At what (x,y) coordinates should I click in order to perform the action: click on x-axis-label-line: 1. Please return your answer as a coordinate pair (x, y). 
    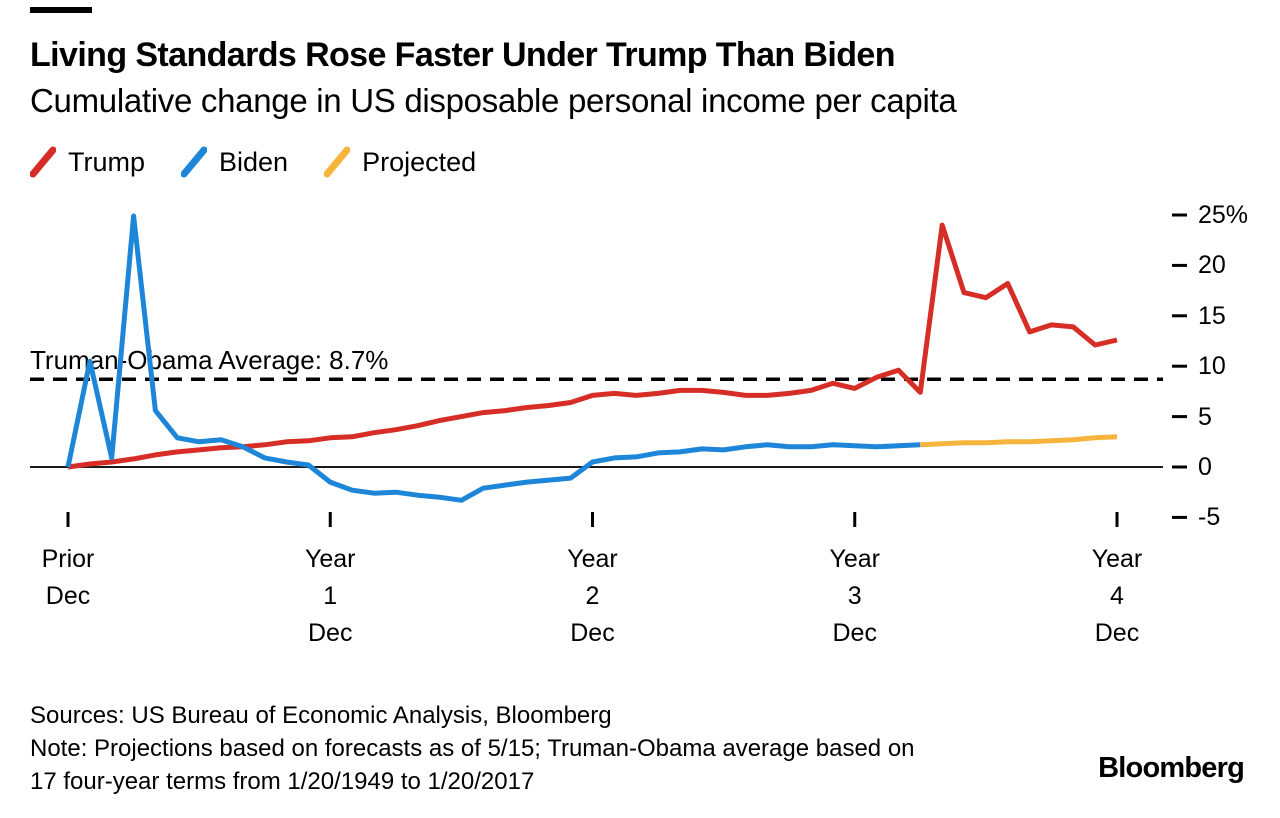
    Looking at the image, I should click on (330, 596).